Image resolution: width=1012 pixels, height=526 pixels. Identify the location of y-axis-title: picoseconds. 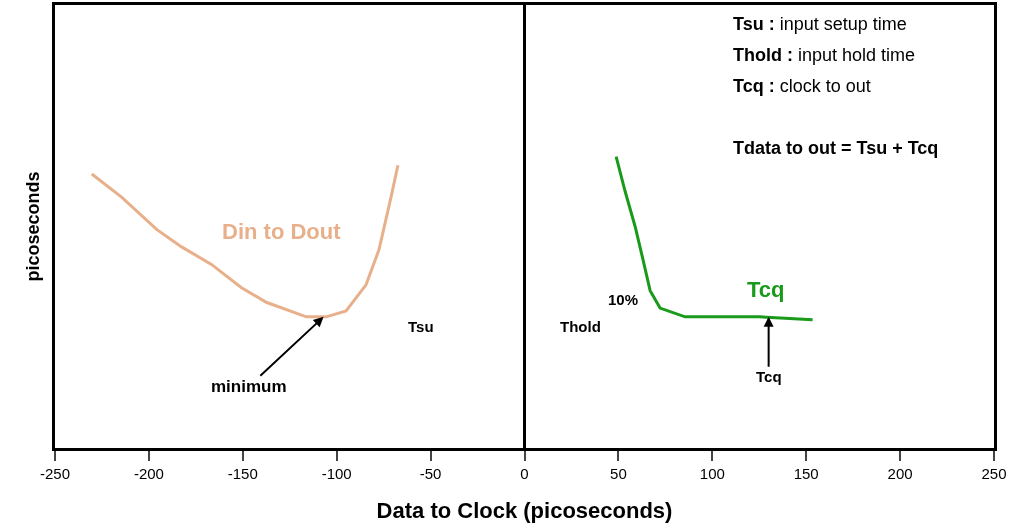
(33, 226).